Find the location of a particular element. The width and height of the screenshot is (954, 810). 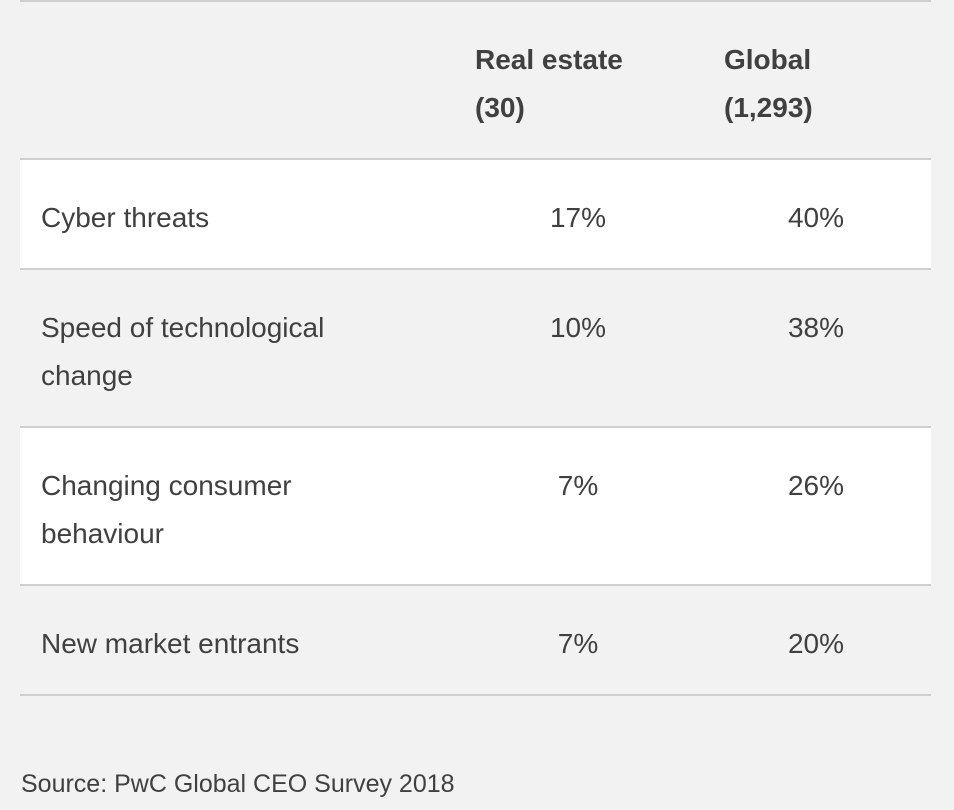

column-title: Global is located at coordinates (768, 59).